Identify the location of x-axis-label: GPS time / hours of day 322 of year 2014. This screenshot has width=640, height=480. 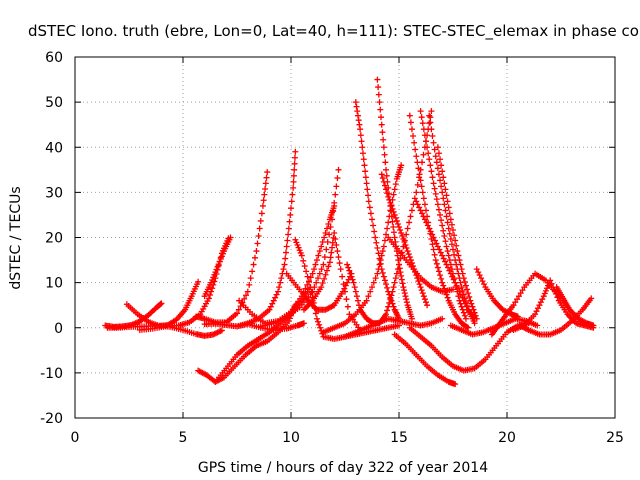
(343, 468).